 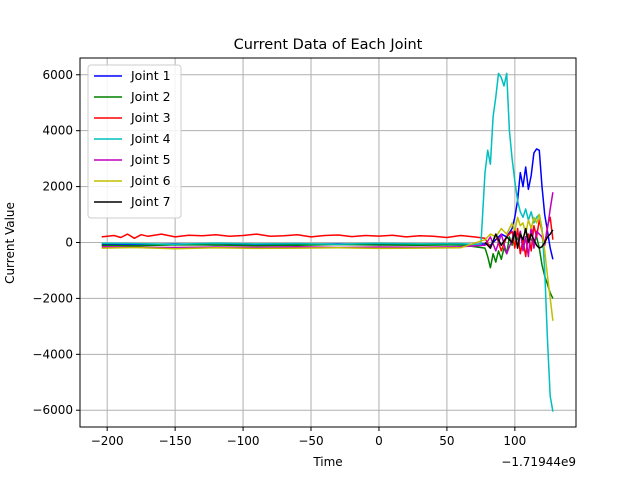 What do you see at coordinates (243, 441) in the screenshot?
I see `x-tick-label: −100` at bounding box center [243, 441].